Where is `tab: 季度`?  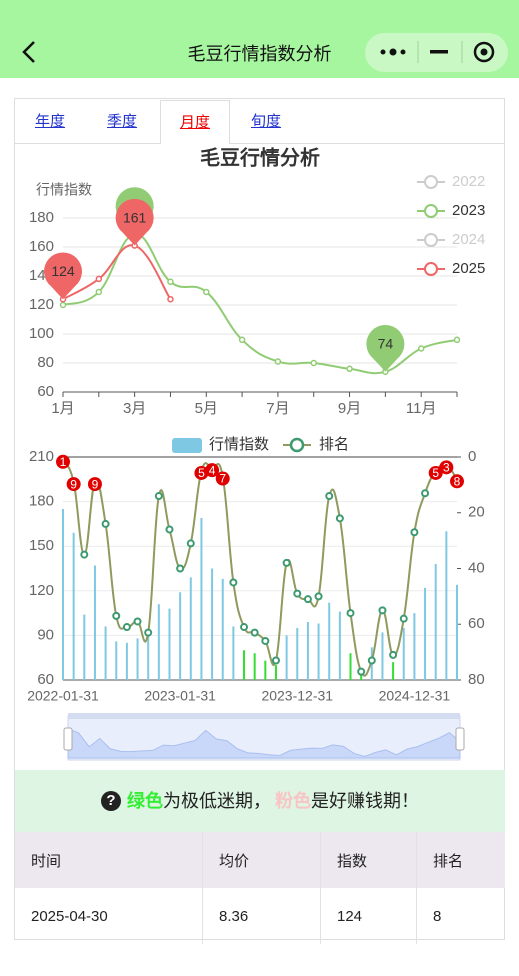 tab: 季度 is located at coordinates (121, 121).